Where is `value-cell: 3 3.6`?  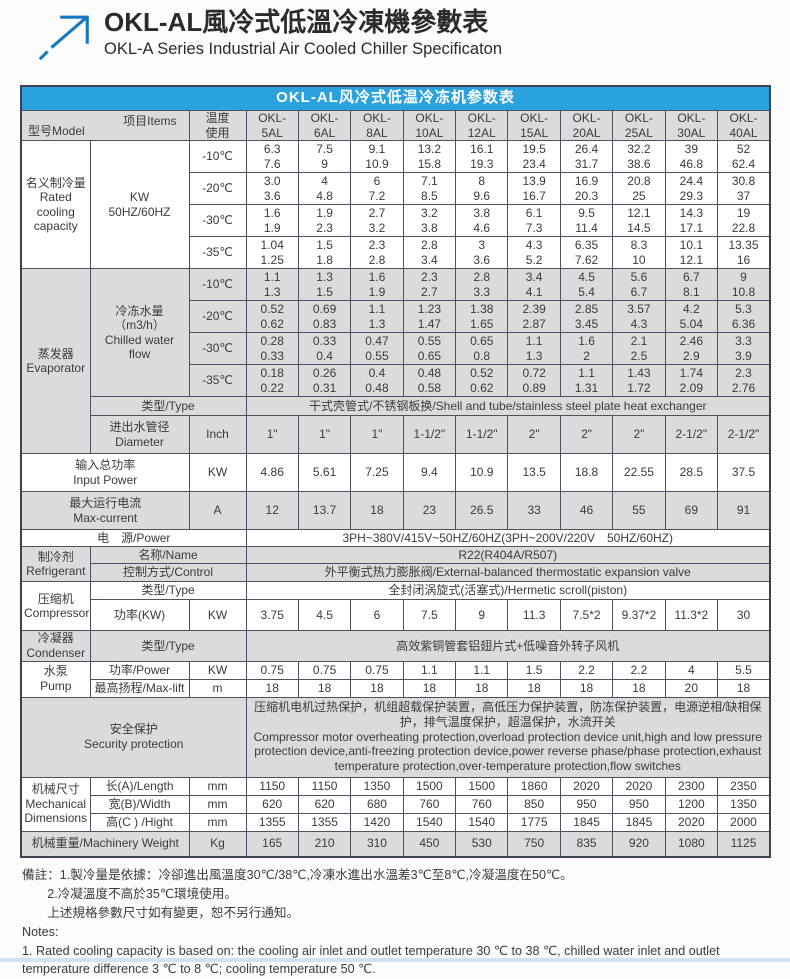
value-cell: 3 3.6 is located at coordinates (482, 253).